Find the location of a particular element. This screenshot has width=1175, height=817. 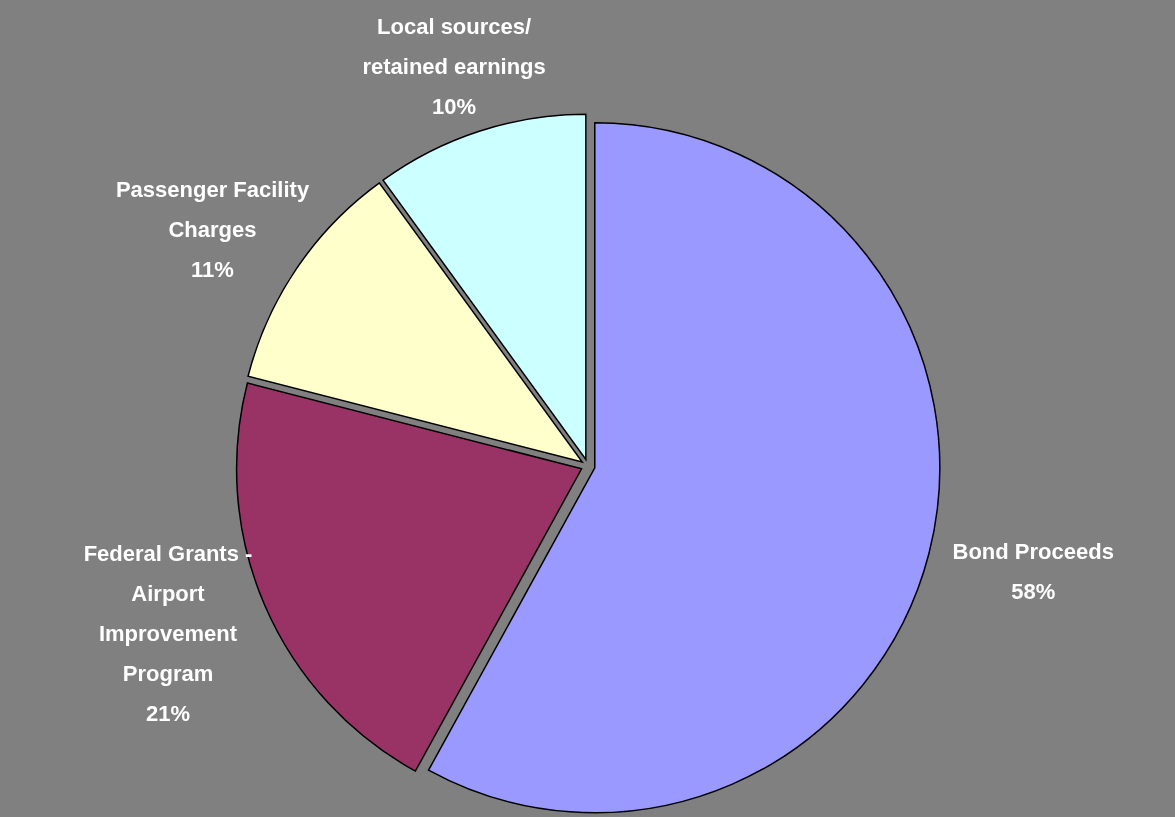

data-label: 11% is located at coordinates (212, 270).